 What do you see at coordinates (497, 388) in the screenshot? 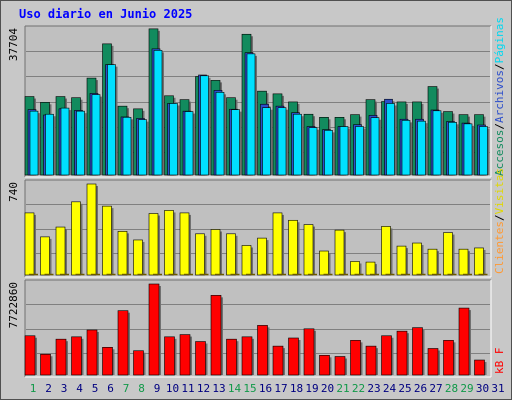
I see `x-tick-label: 31` at bounding box center [497, 388].